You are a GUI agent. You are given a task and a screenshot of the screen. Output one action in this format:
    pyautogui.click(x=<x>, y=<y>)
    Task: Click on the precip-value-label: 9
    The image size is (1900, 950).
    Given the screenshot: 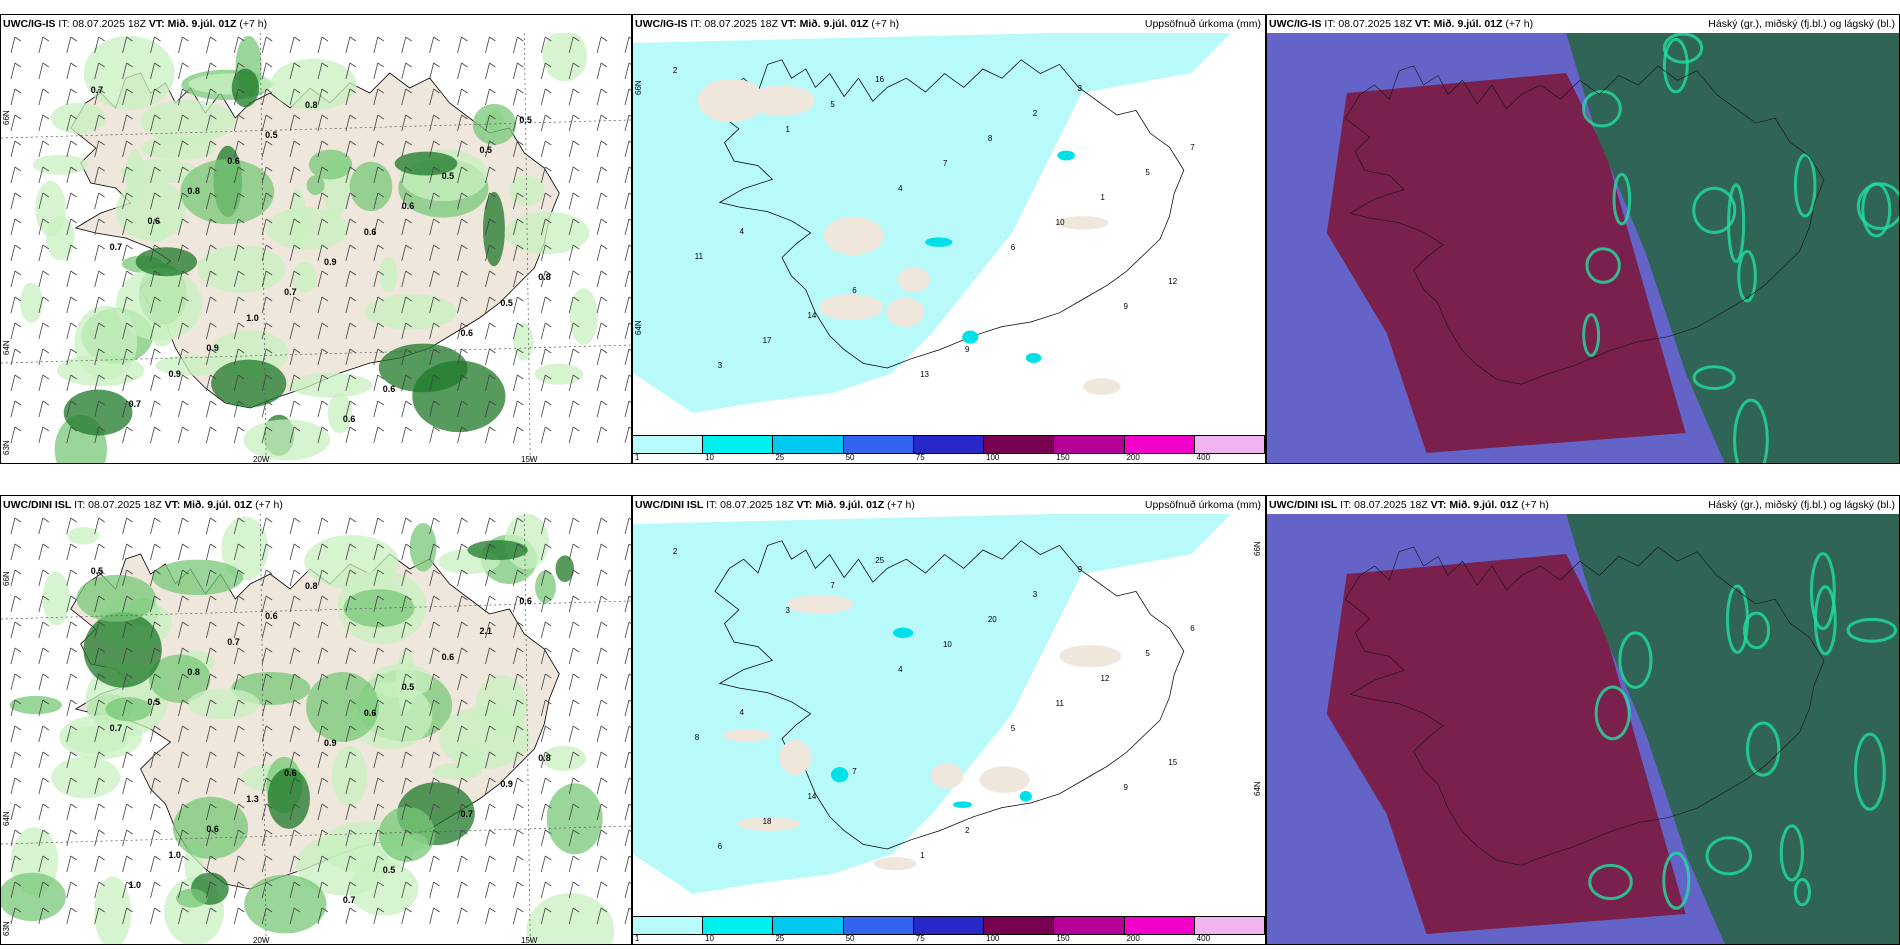 What is the action you would take?
    pyautogui.click(x=1080, y=569)
    